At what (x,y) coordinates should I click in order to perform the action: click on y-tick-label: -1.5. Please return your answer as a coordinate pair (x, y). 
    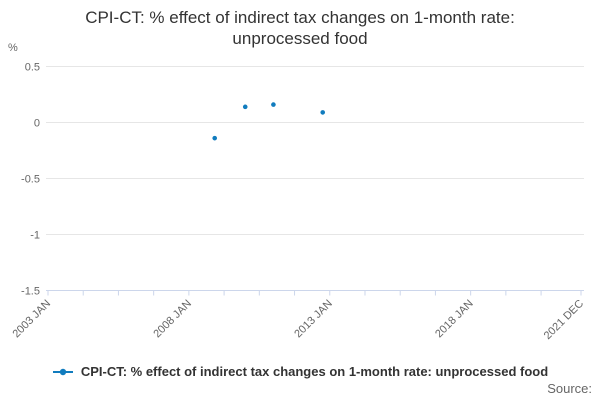
    Looking at the image, I should click on (30, 292).